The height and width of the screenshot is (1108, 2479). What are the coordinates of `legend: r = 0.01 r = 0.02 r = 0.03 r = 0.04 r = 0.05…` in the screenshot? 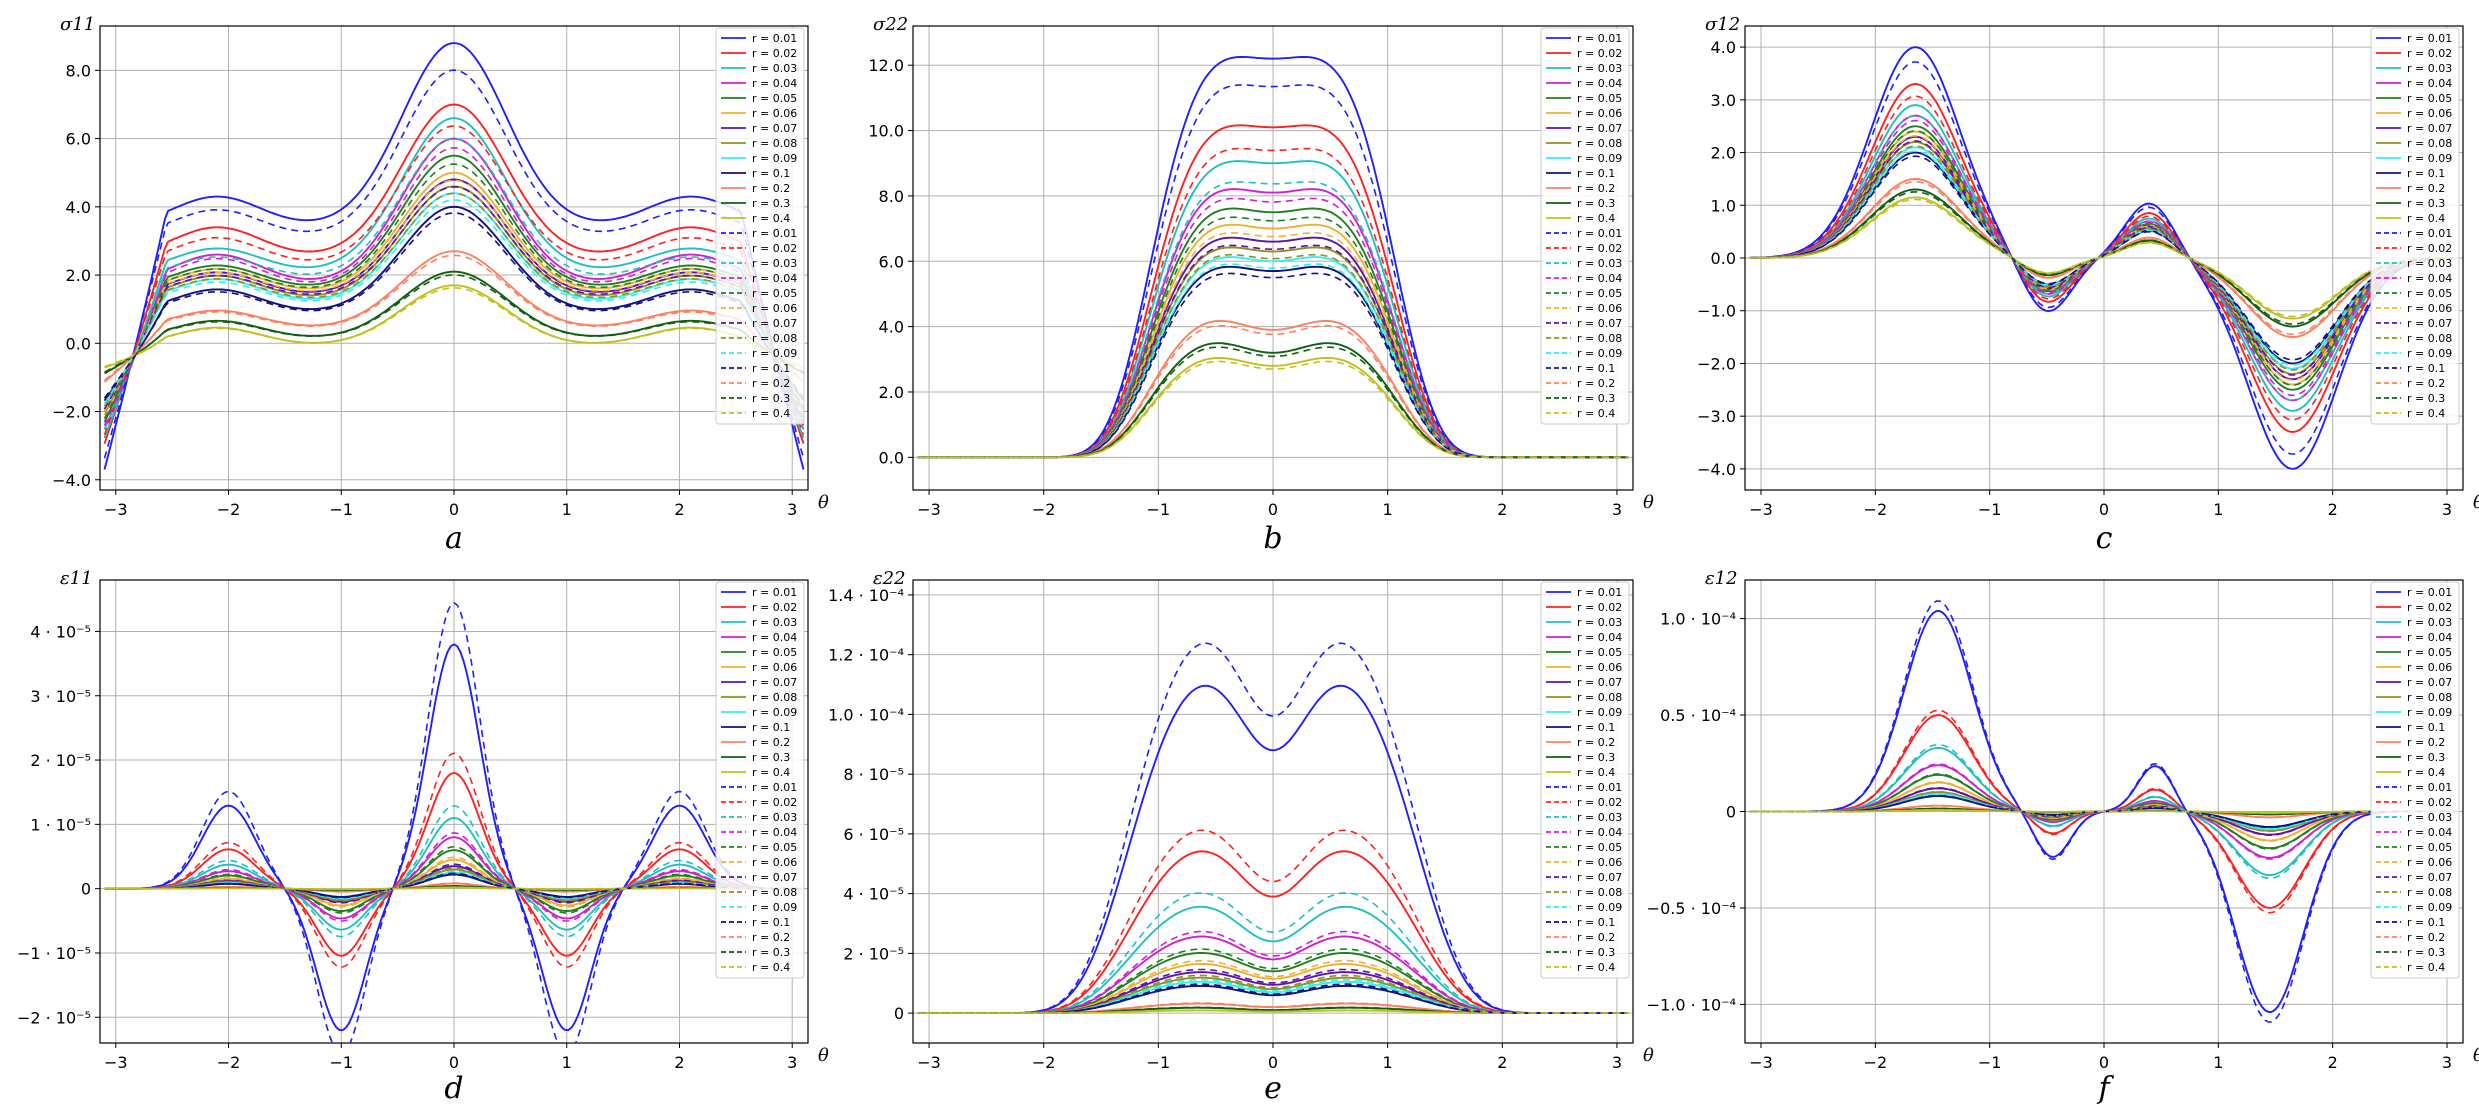 It's located at (2415, 226).